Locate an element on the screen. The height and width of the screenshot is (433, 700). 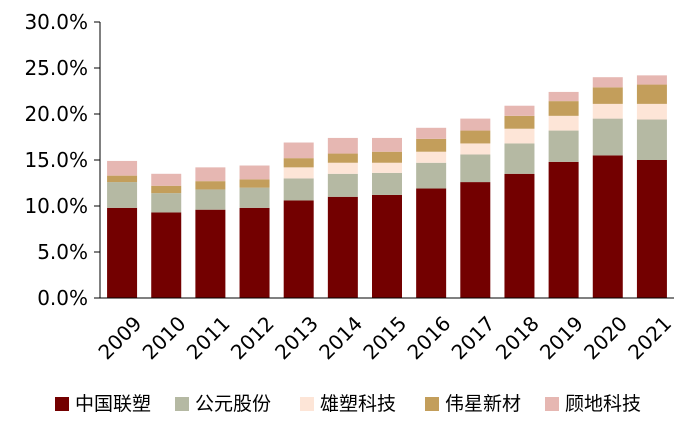
x-tick-label: 2014 is located at coordinates (340, 337).